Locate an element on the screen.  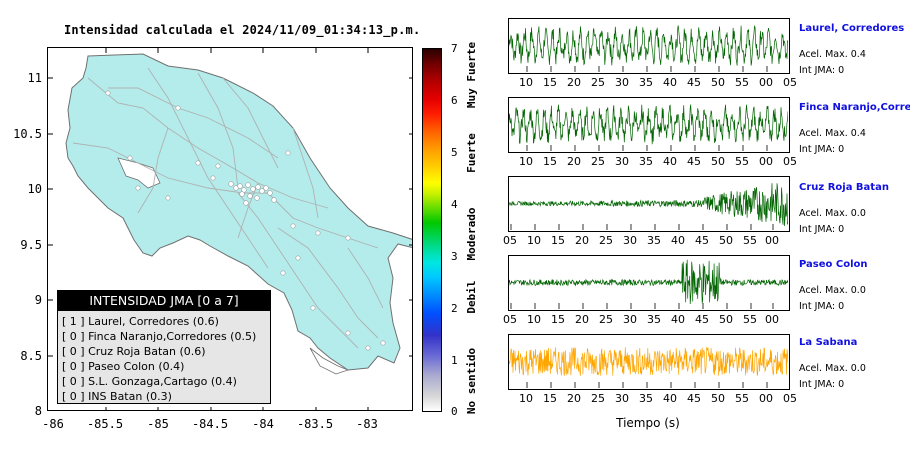
station-name-link: La Sabana is located at coordinates (828, 342).